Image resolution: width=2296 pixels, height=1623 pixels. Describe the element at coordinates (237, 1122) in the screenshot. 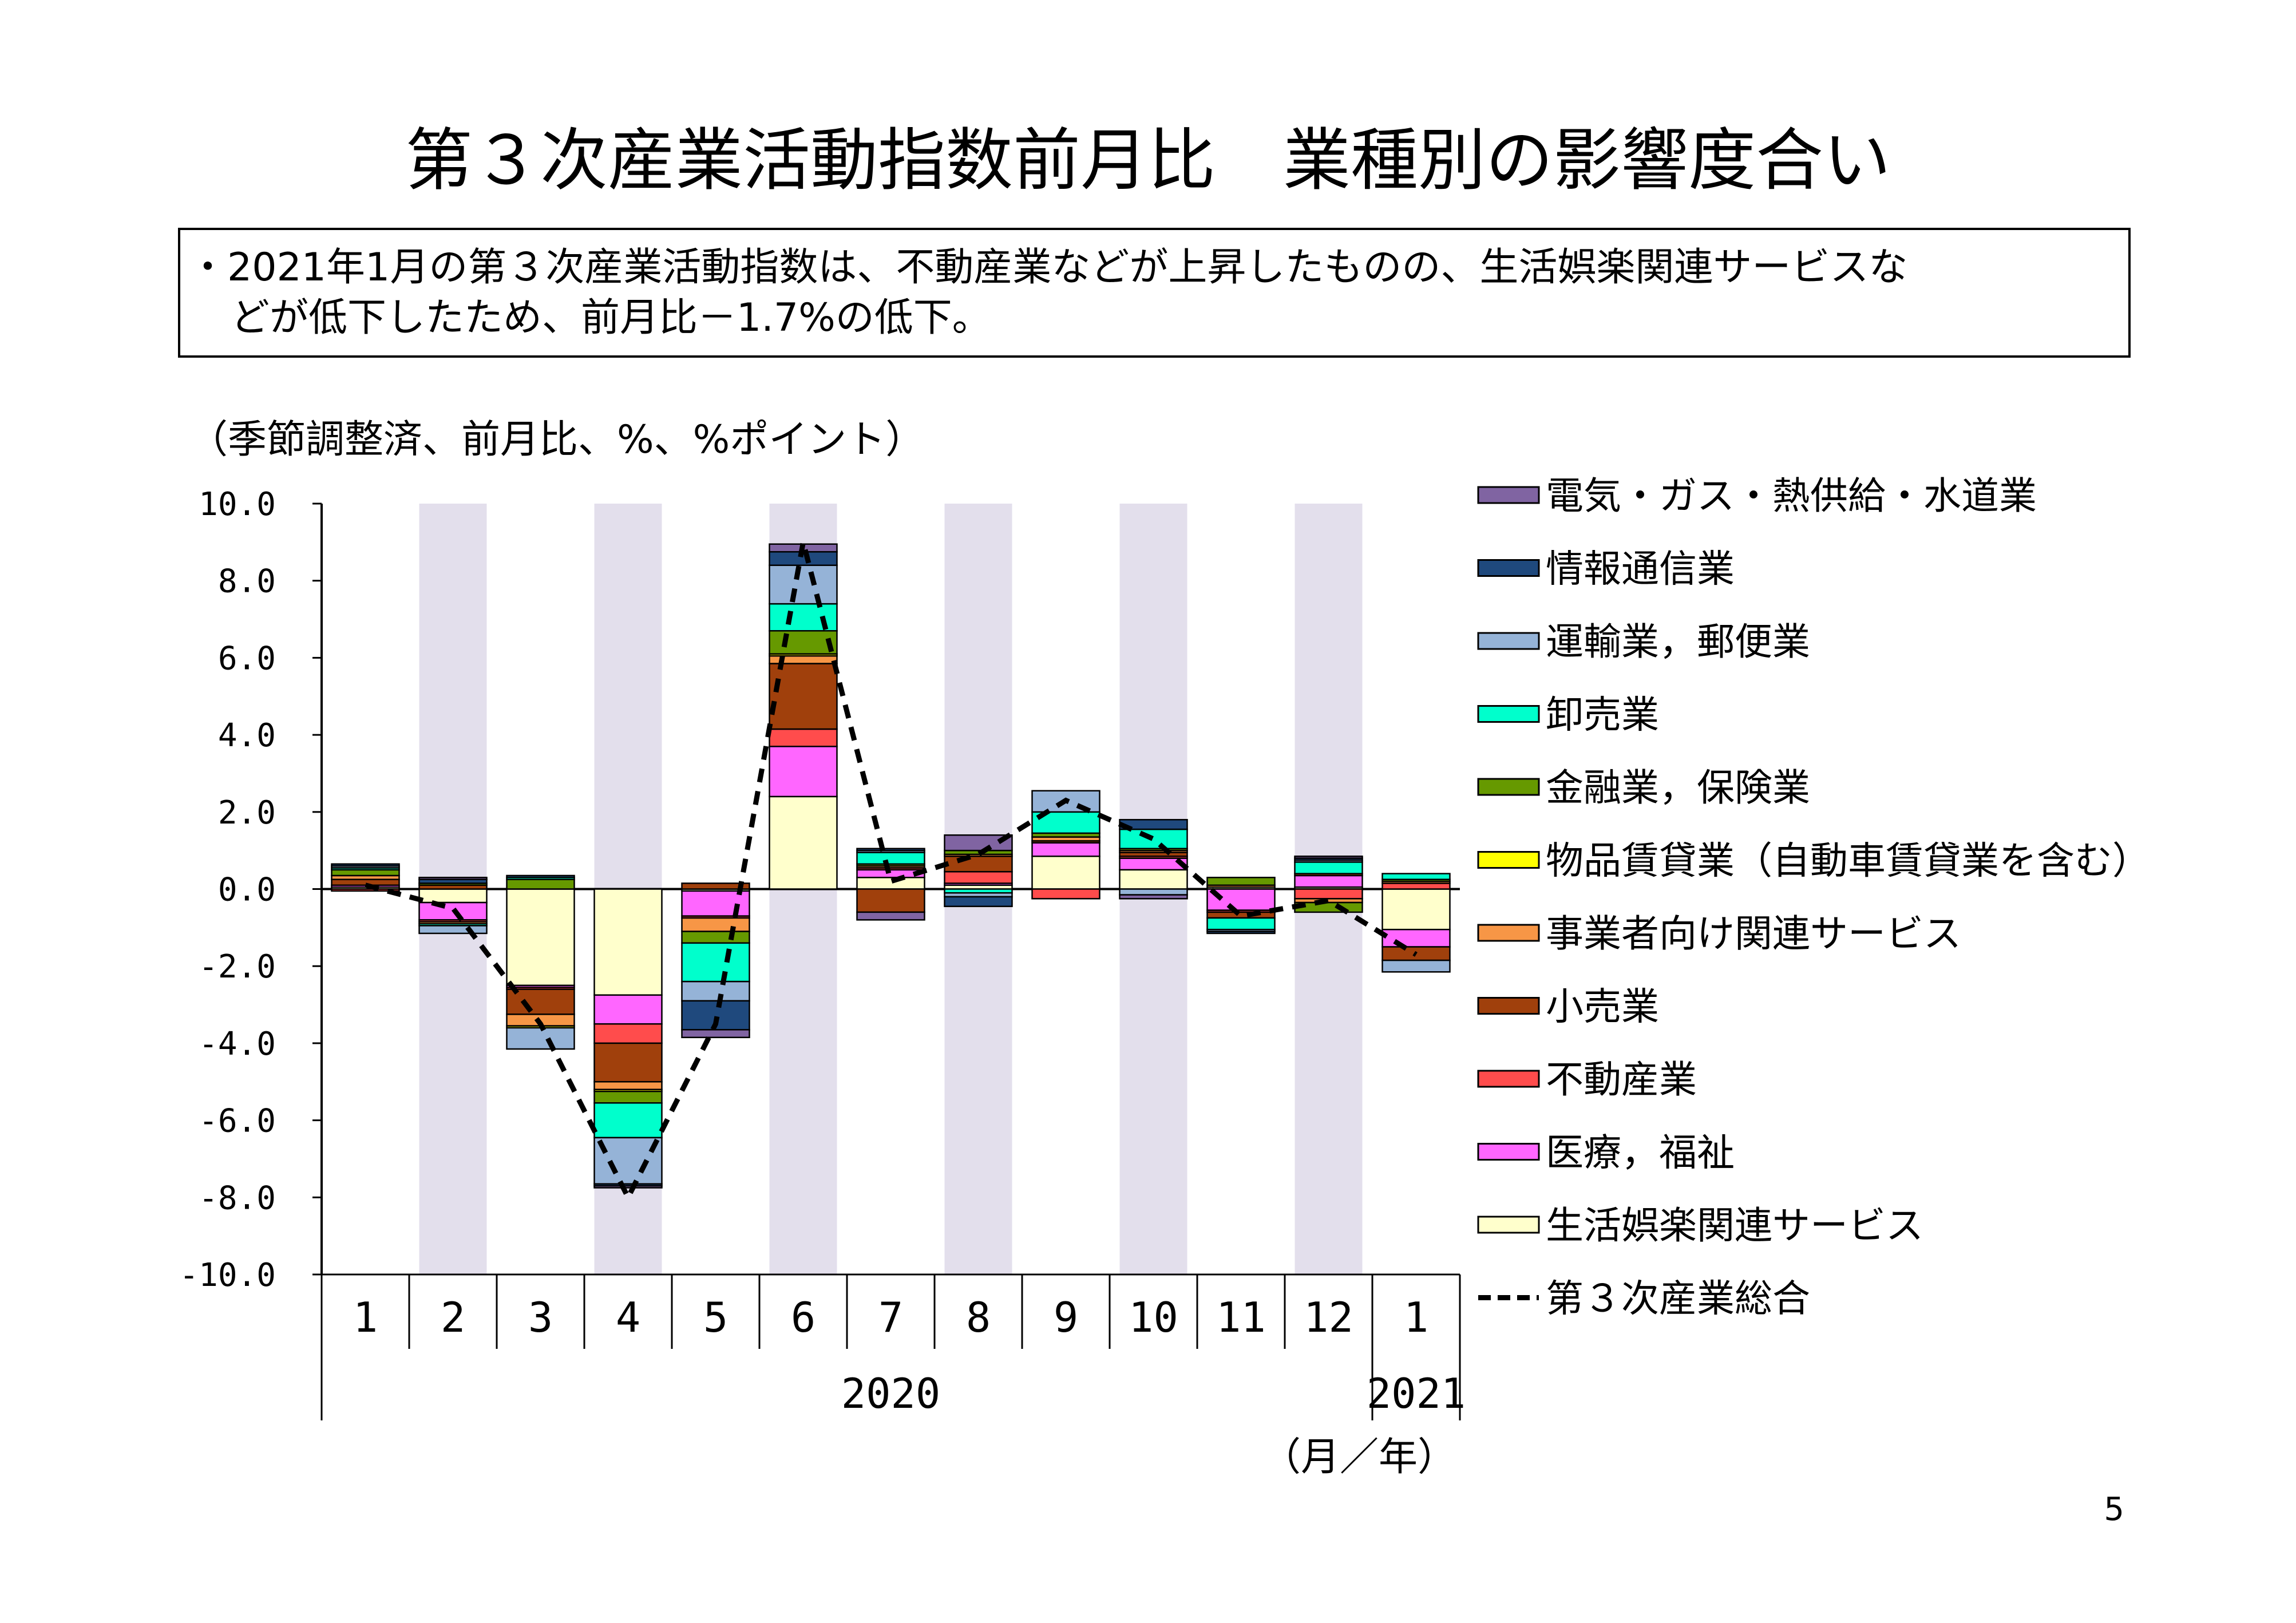

I see `y-tick-label: -6.0` at that location.